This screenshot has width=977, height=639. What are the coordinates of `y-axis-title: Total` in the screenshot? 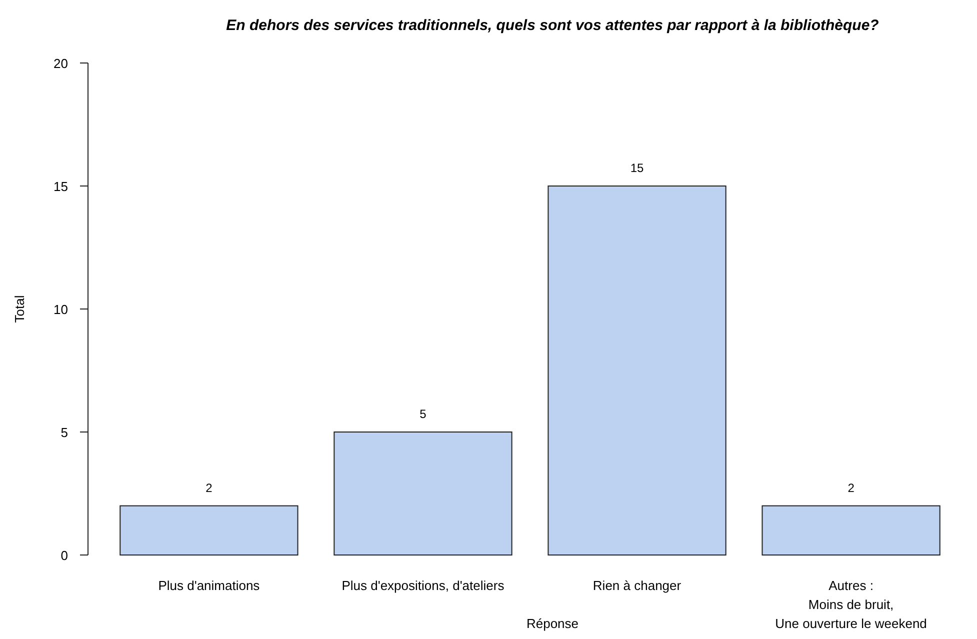 It's located at (19, 309).